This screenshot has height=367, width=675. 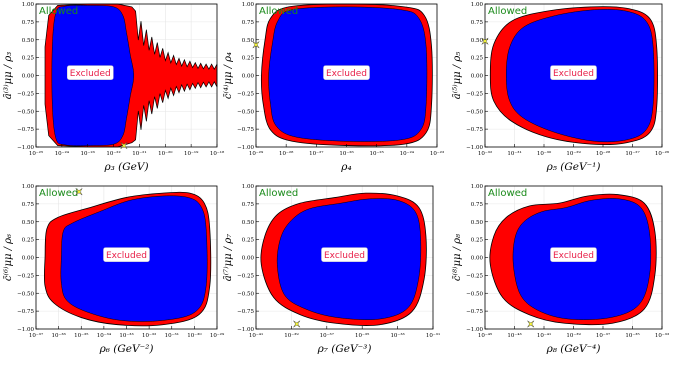 I want to click on x-axis-label: ρ₃ (GeV), so click(x=125, y=167).